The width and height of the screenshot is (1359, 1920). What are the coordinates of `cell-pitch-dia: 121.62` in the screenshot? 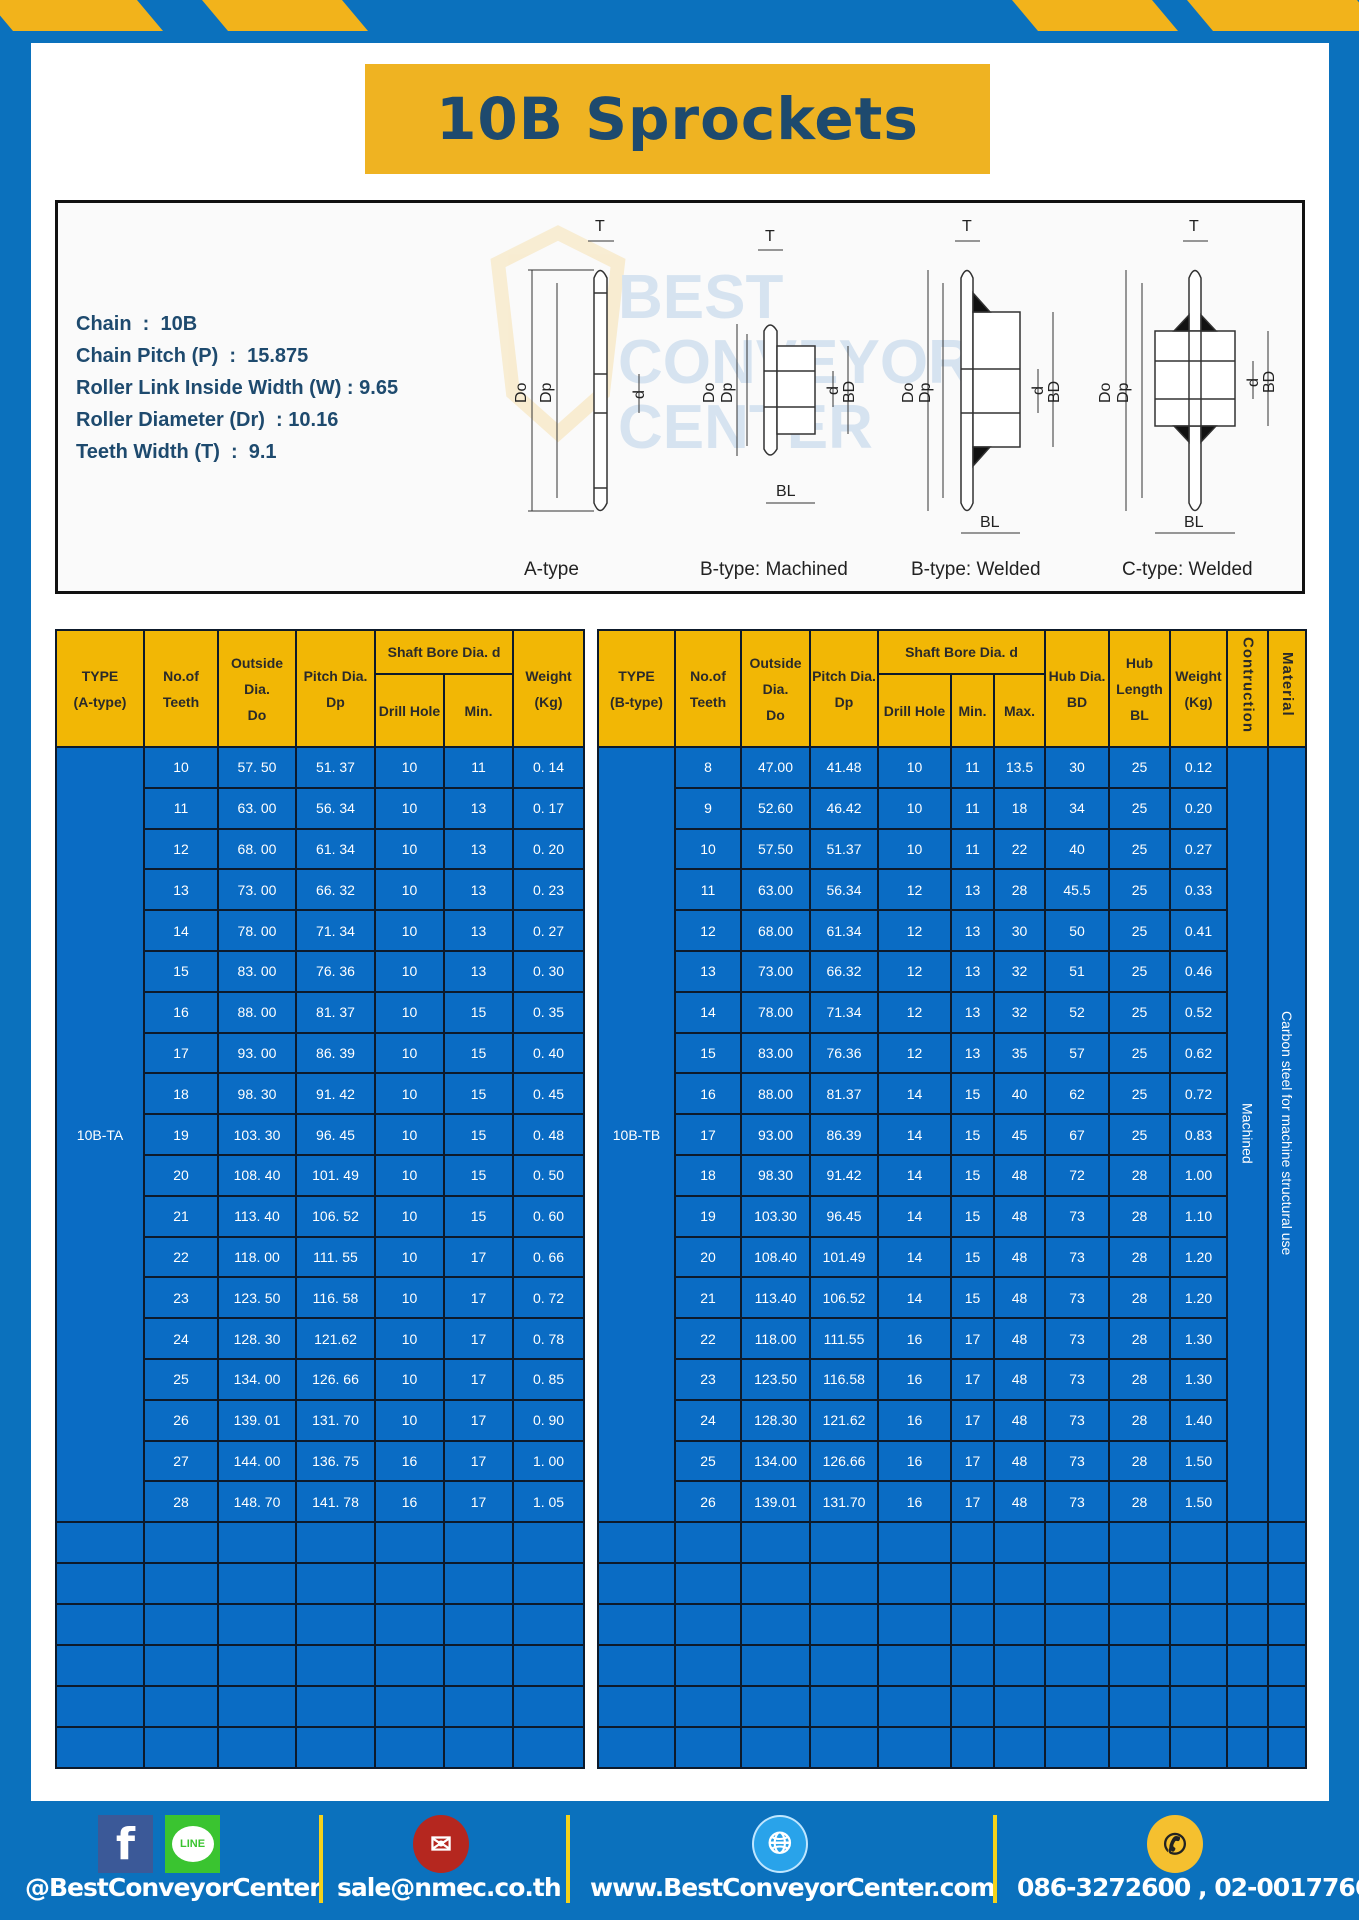 It's located at (335, 1338).